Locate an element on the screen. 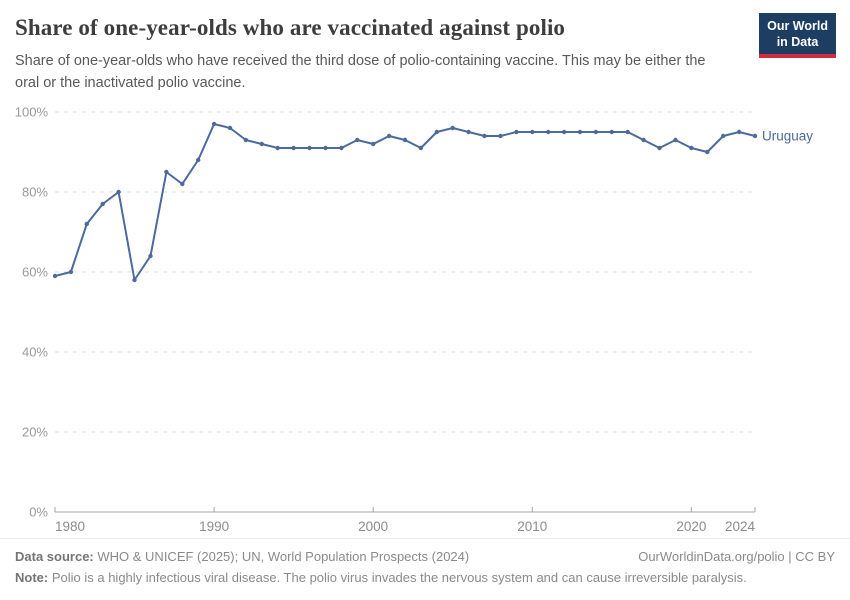 This screenshot has width=850, height=600. y-axis-tick-label: 100% is located at coordinates (32, 112).